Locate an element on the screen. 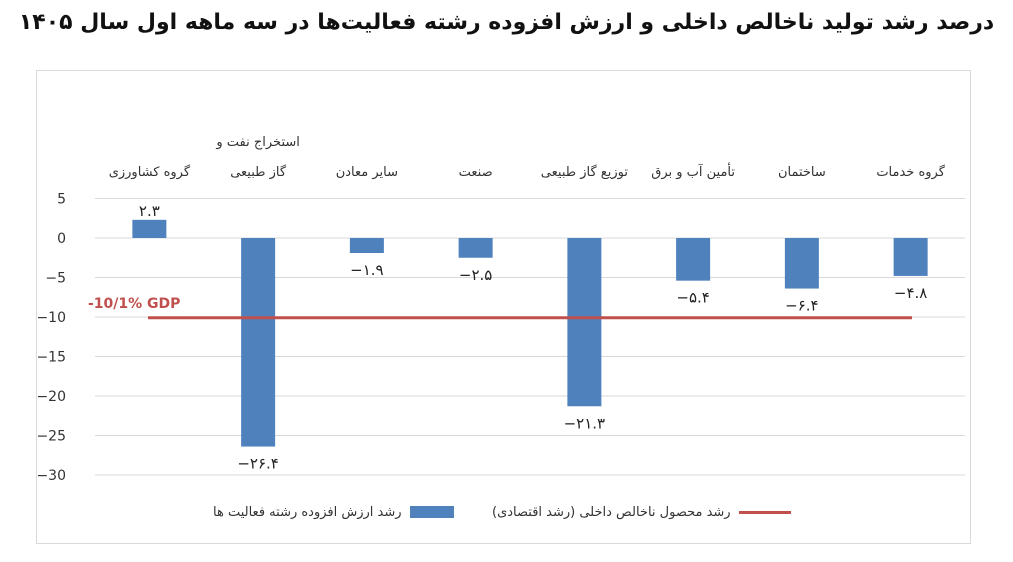 The image size is (1013, 562). y-tick-label: 5 is located at coordinates (61, 200).